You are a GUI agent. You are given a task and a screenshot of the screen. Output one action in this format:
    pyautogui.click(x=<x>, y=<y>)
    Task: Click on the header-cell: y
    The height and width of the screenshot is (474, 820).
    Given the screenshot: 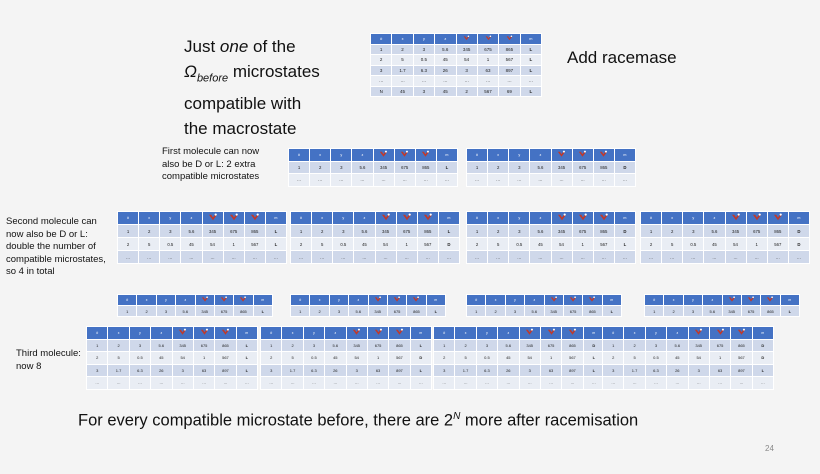 What is the action you would take?
    pyautogui.click(x=166, y=300)
    